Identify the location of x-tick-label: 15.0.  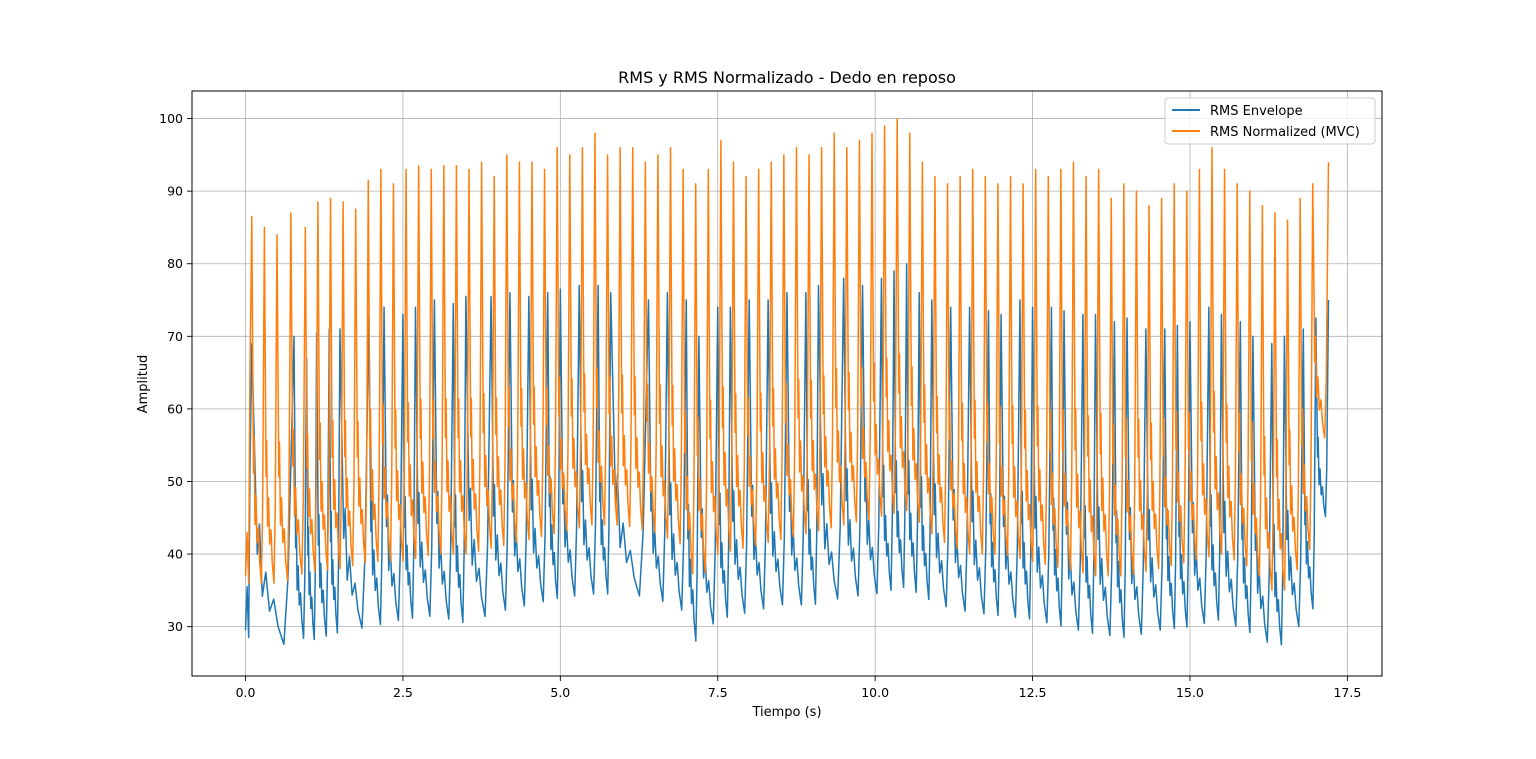
(1190, 692).